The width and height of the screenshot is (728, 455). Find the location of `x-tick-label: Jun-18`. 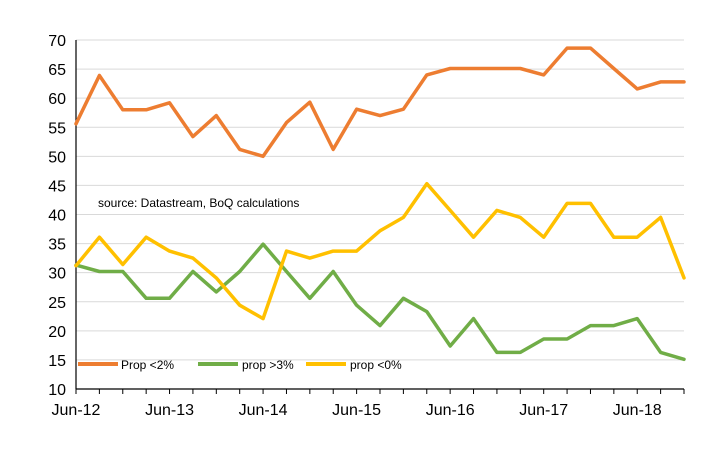

x-tick-label: Jun-18 is located at coordinates (637, 410).